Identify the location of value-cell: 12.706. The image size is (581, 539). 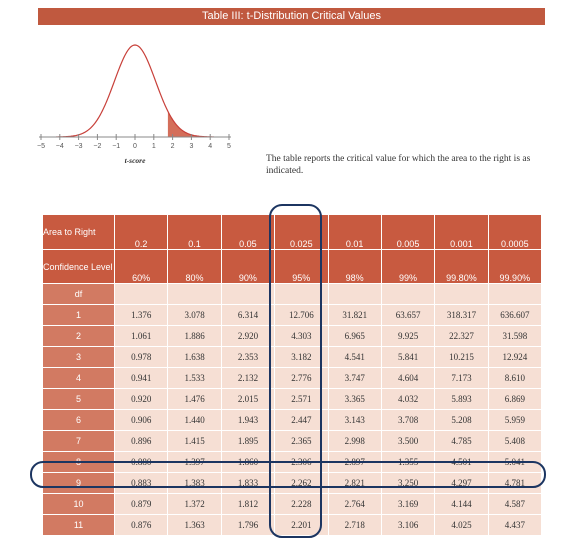
(301, 315).